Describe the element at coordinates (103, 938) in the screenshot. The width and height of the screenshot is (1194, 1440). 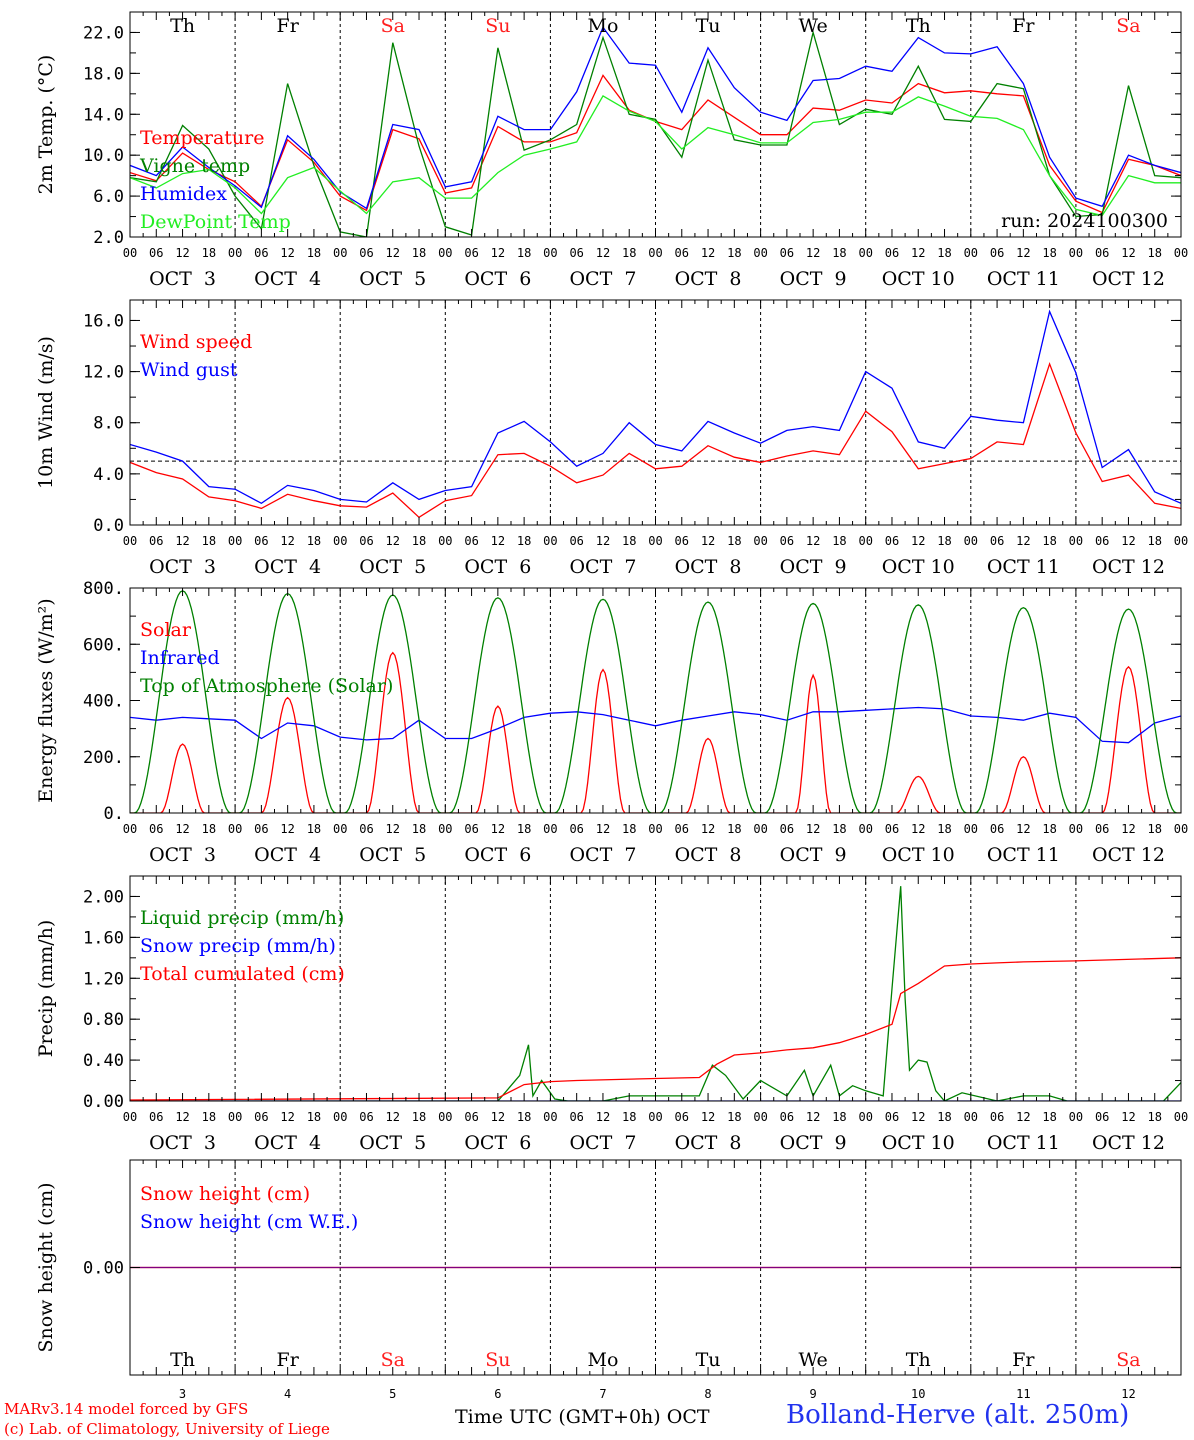
I see `y-tick-label: 1.60` at that location.